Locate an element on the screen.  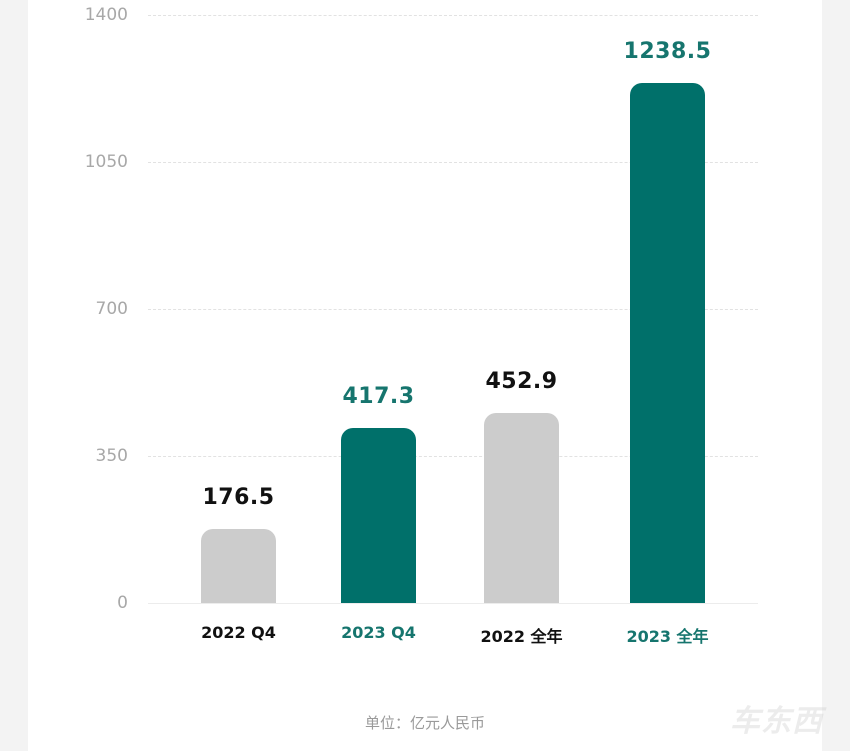
y-axis-tick-label: 1400 is located at coordinates (106, 15).